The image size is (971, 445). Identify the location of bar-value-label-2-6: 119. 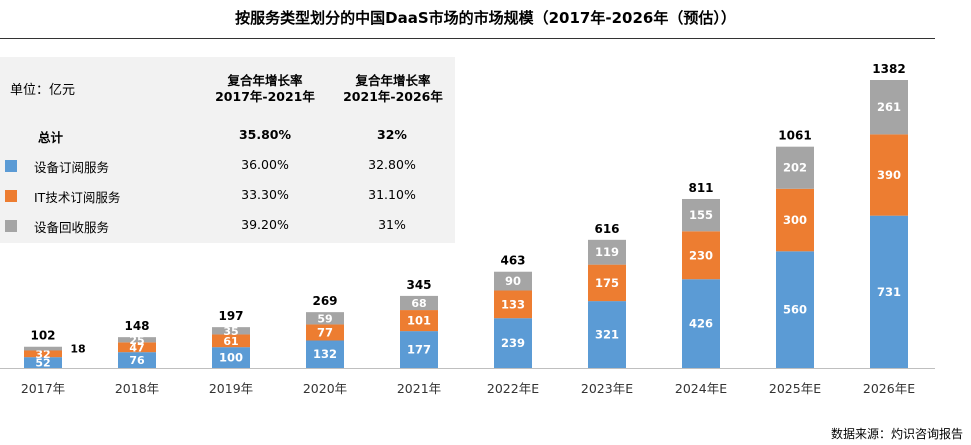
(607, 252).